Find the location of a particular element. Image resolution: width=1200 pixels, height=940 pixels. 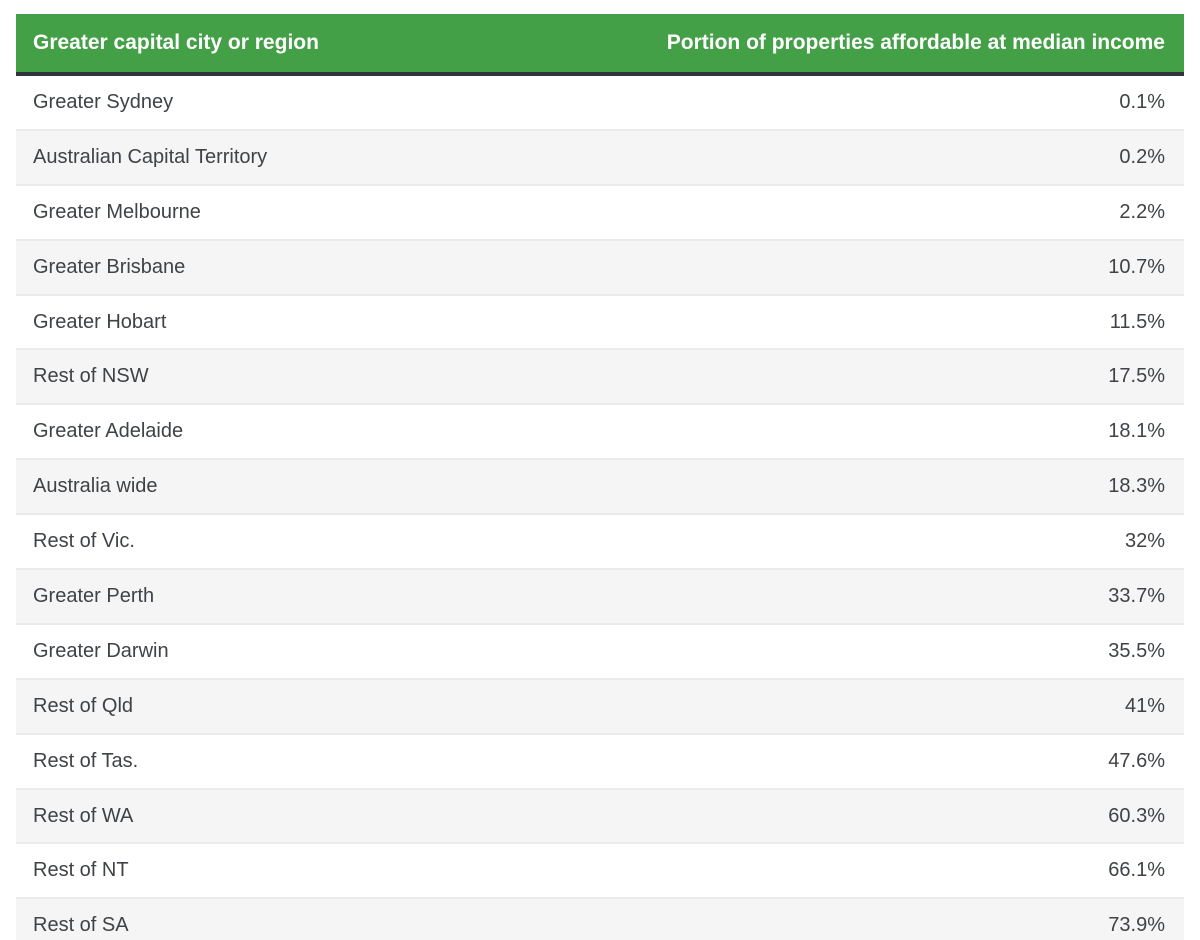

table-row: Greater Sydney 0.1% is located at coordinates (600, 102).